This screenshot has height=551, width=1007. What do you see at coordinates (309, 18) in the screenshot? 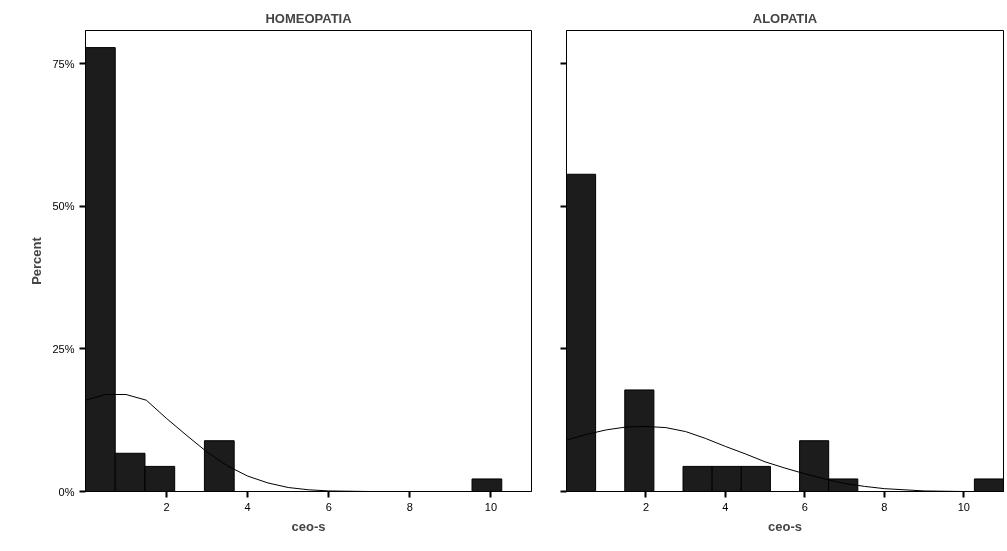
I see `chart-title: HOMEOPATIA` at bounding box center [309, 18].